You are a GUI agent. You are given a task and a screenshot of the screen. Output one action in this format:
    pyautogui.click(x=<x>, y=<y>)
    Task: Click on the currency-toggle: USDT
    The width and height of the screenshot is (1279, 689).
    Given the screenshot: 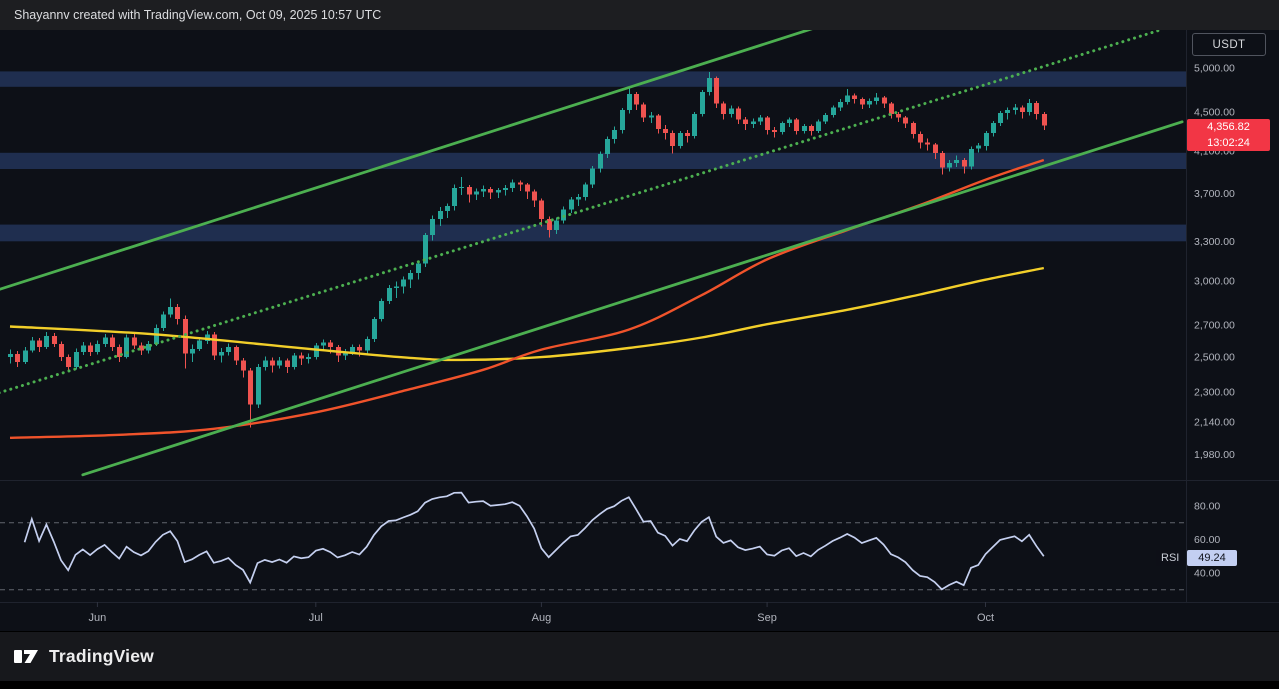 What is the action you would take?
    pyautogui.click(x=1229, y=44)
    